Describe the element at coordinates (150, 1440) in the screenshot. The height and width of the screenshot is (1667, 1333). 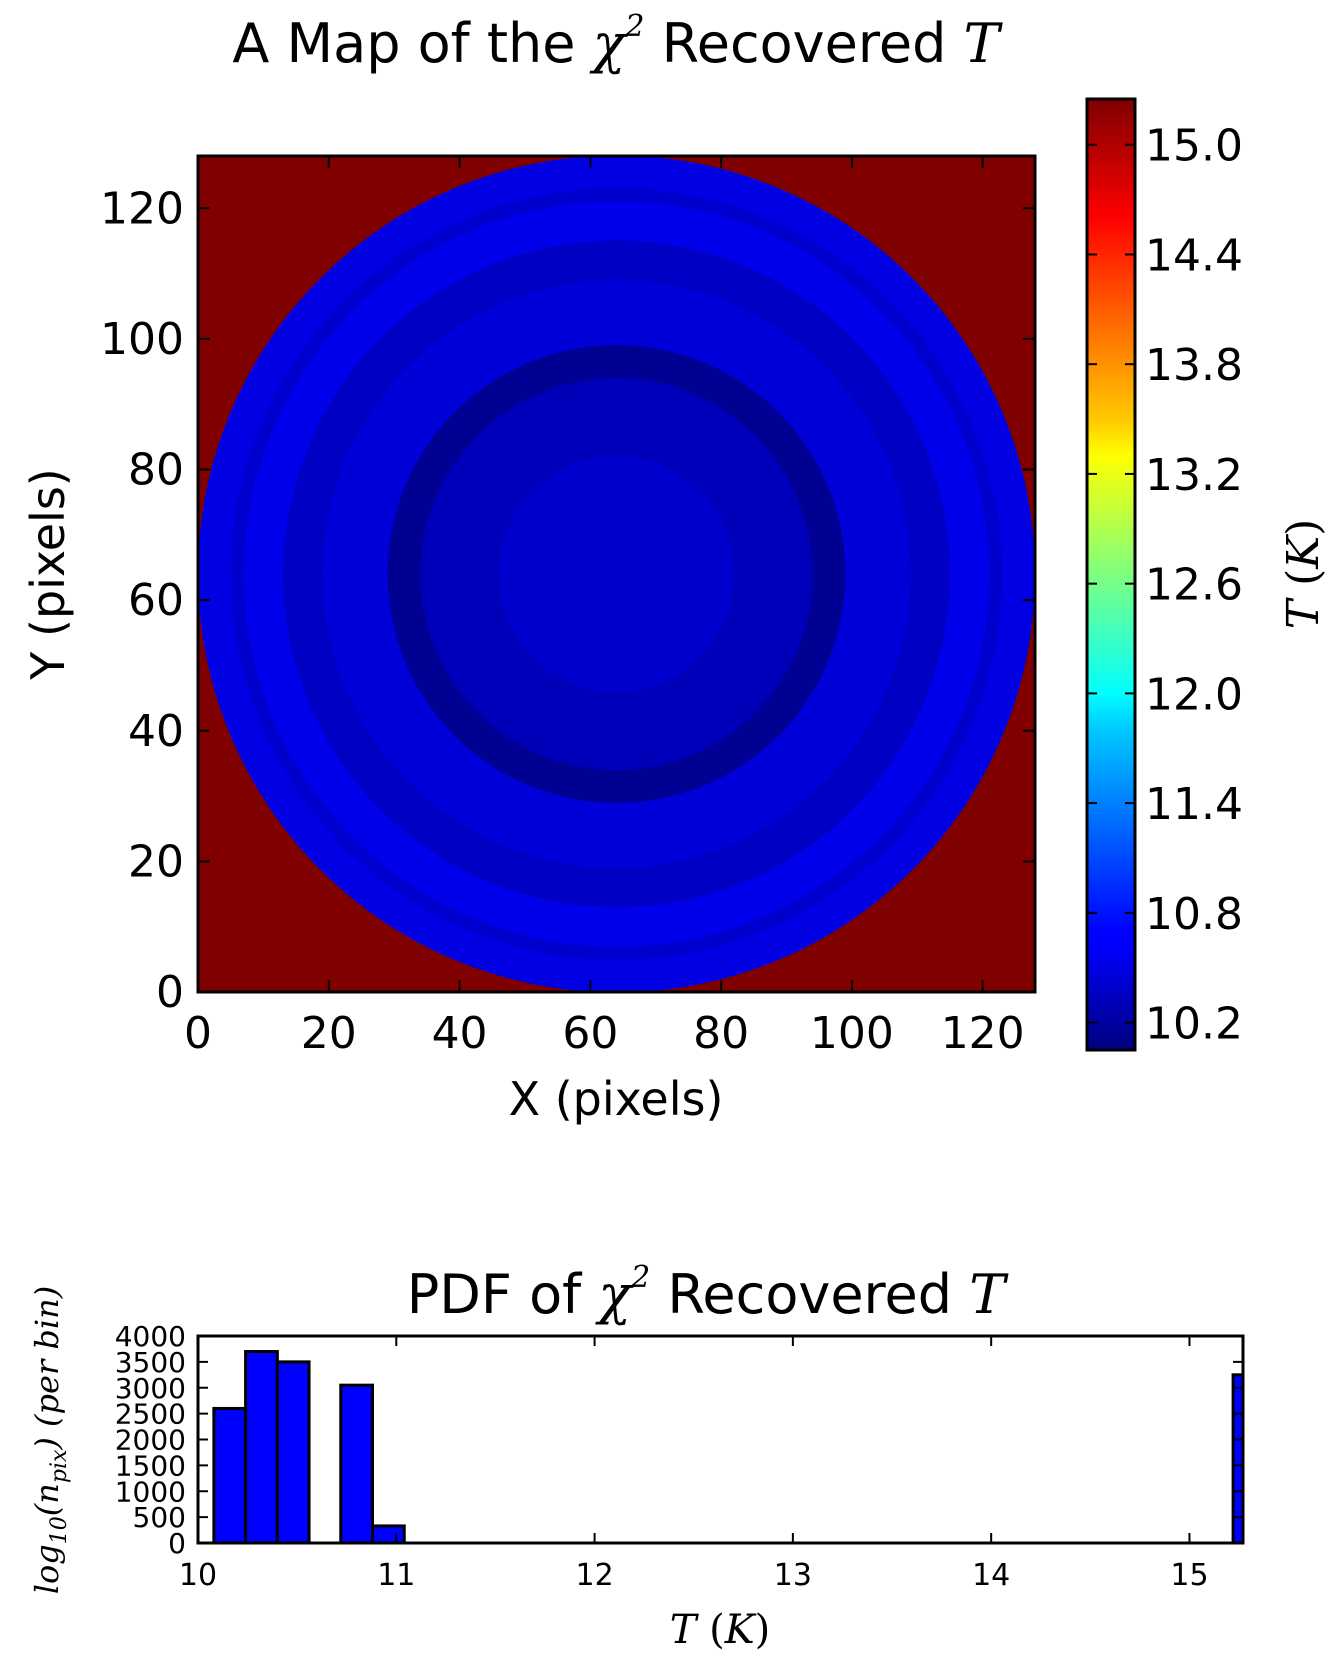
I see `hist-y-tick-label: 2000` at that location.